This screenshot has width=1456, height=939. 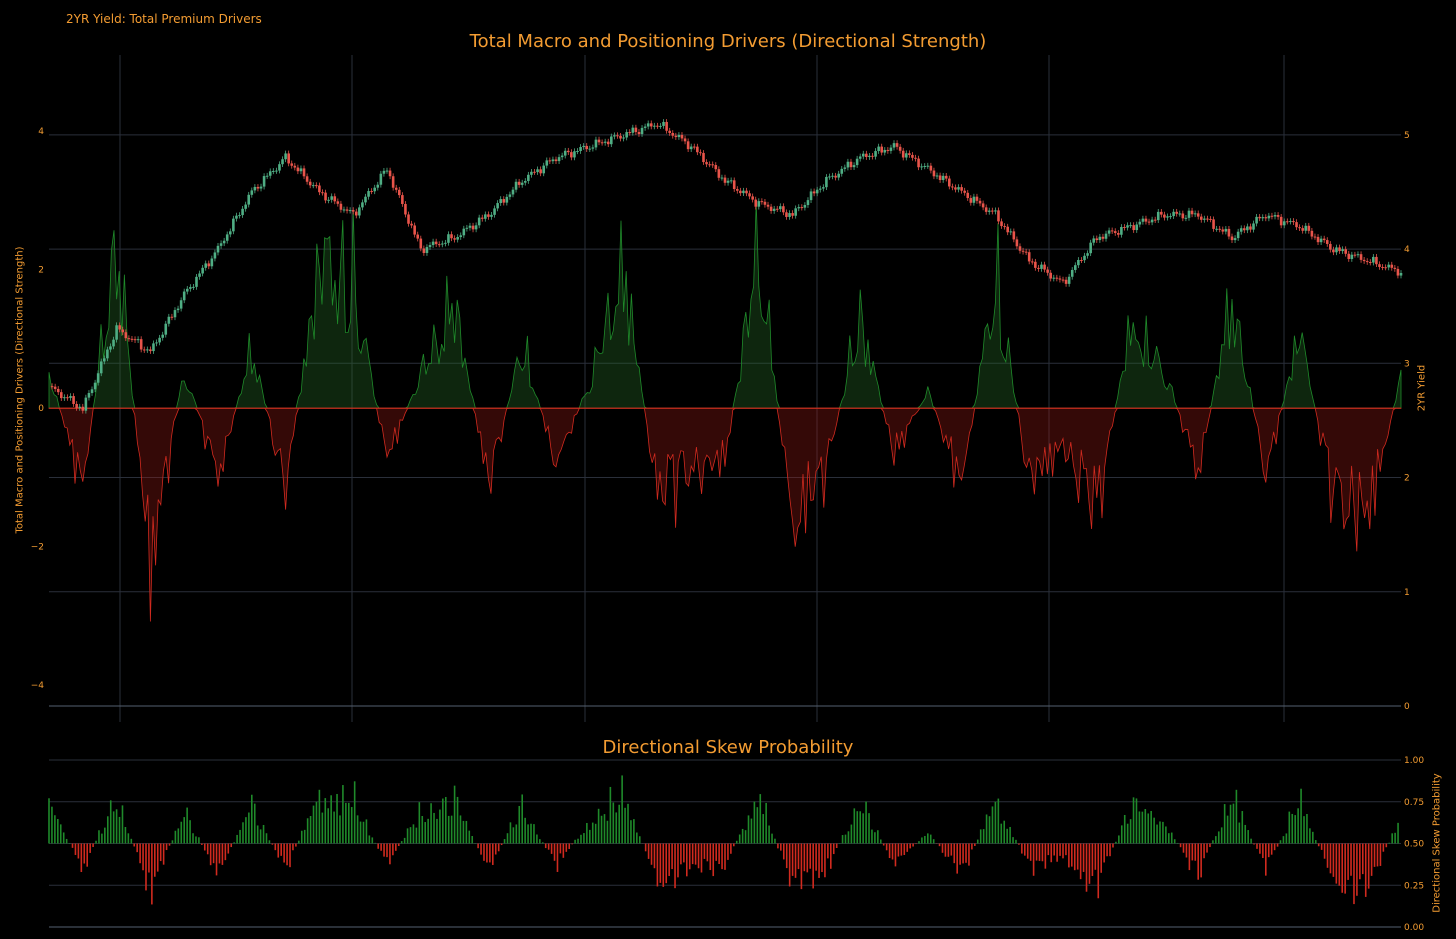 I want to click on skew-y-tick-label: 0.00, so click(x=1414, y=928).